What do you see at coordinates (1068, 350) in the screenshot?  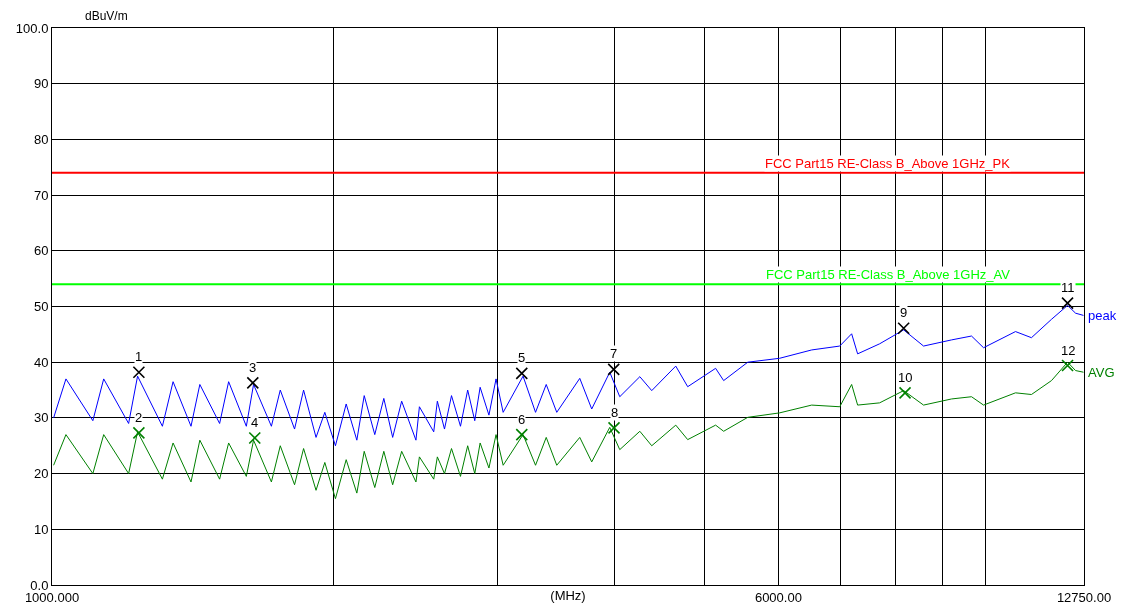 I see `annotation: 12` at bounding box center [1068, 350].